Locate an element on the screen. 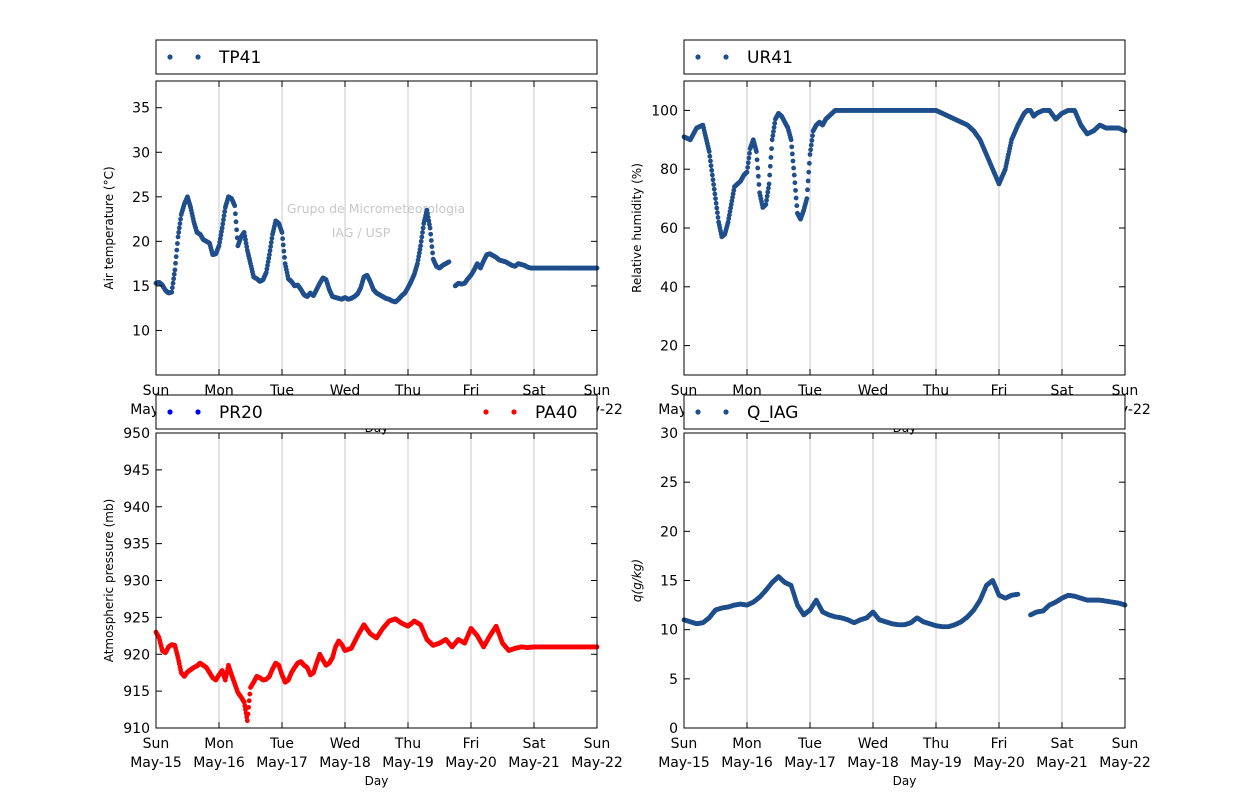 The width and height of the screenshot is (1250, 810). watermark-line1: Grupo de Micrometeorologia is located at coordinates (376, 208).